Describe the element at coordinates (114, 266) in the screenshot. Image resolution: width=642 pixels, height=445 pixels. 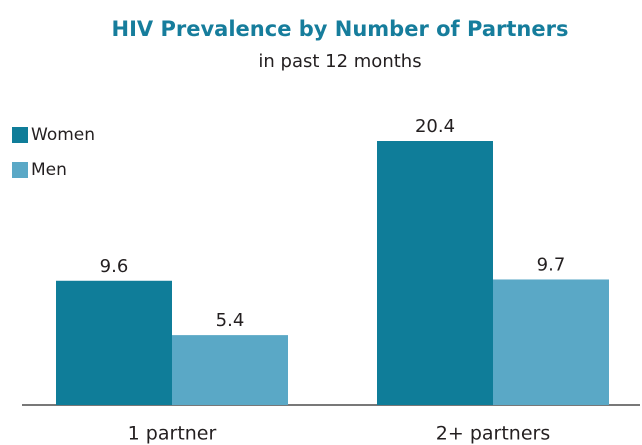
I see `data-label: 9.6` at that location.